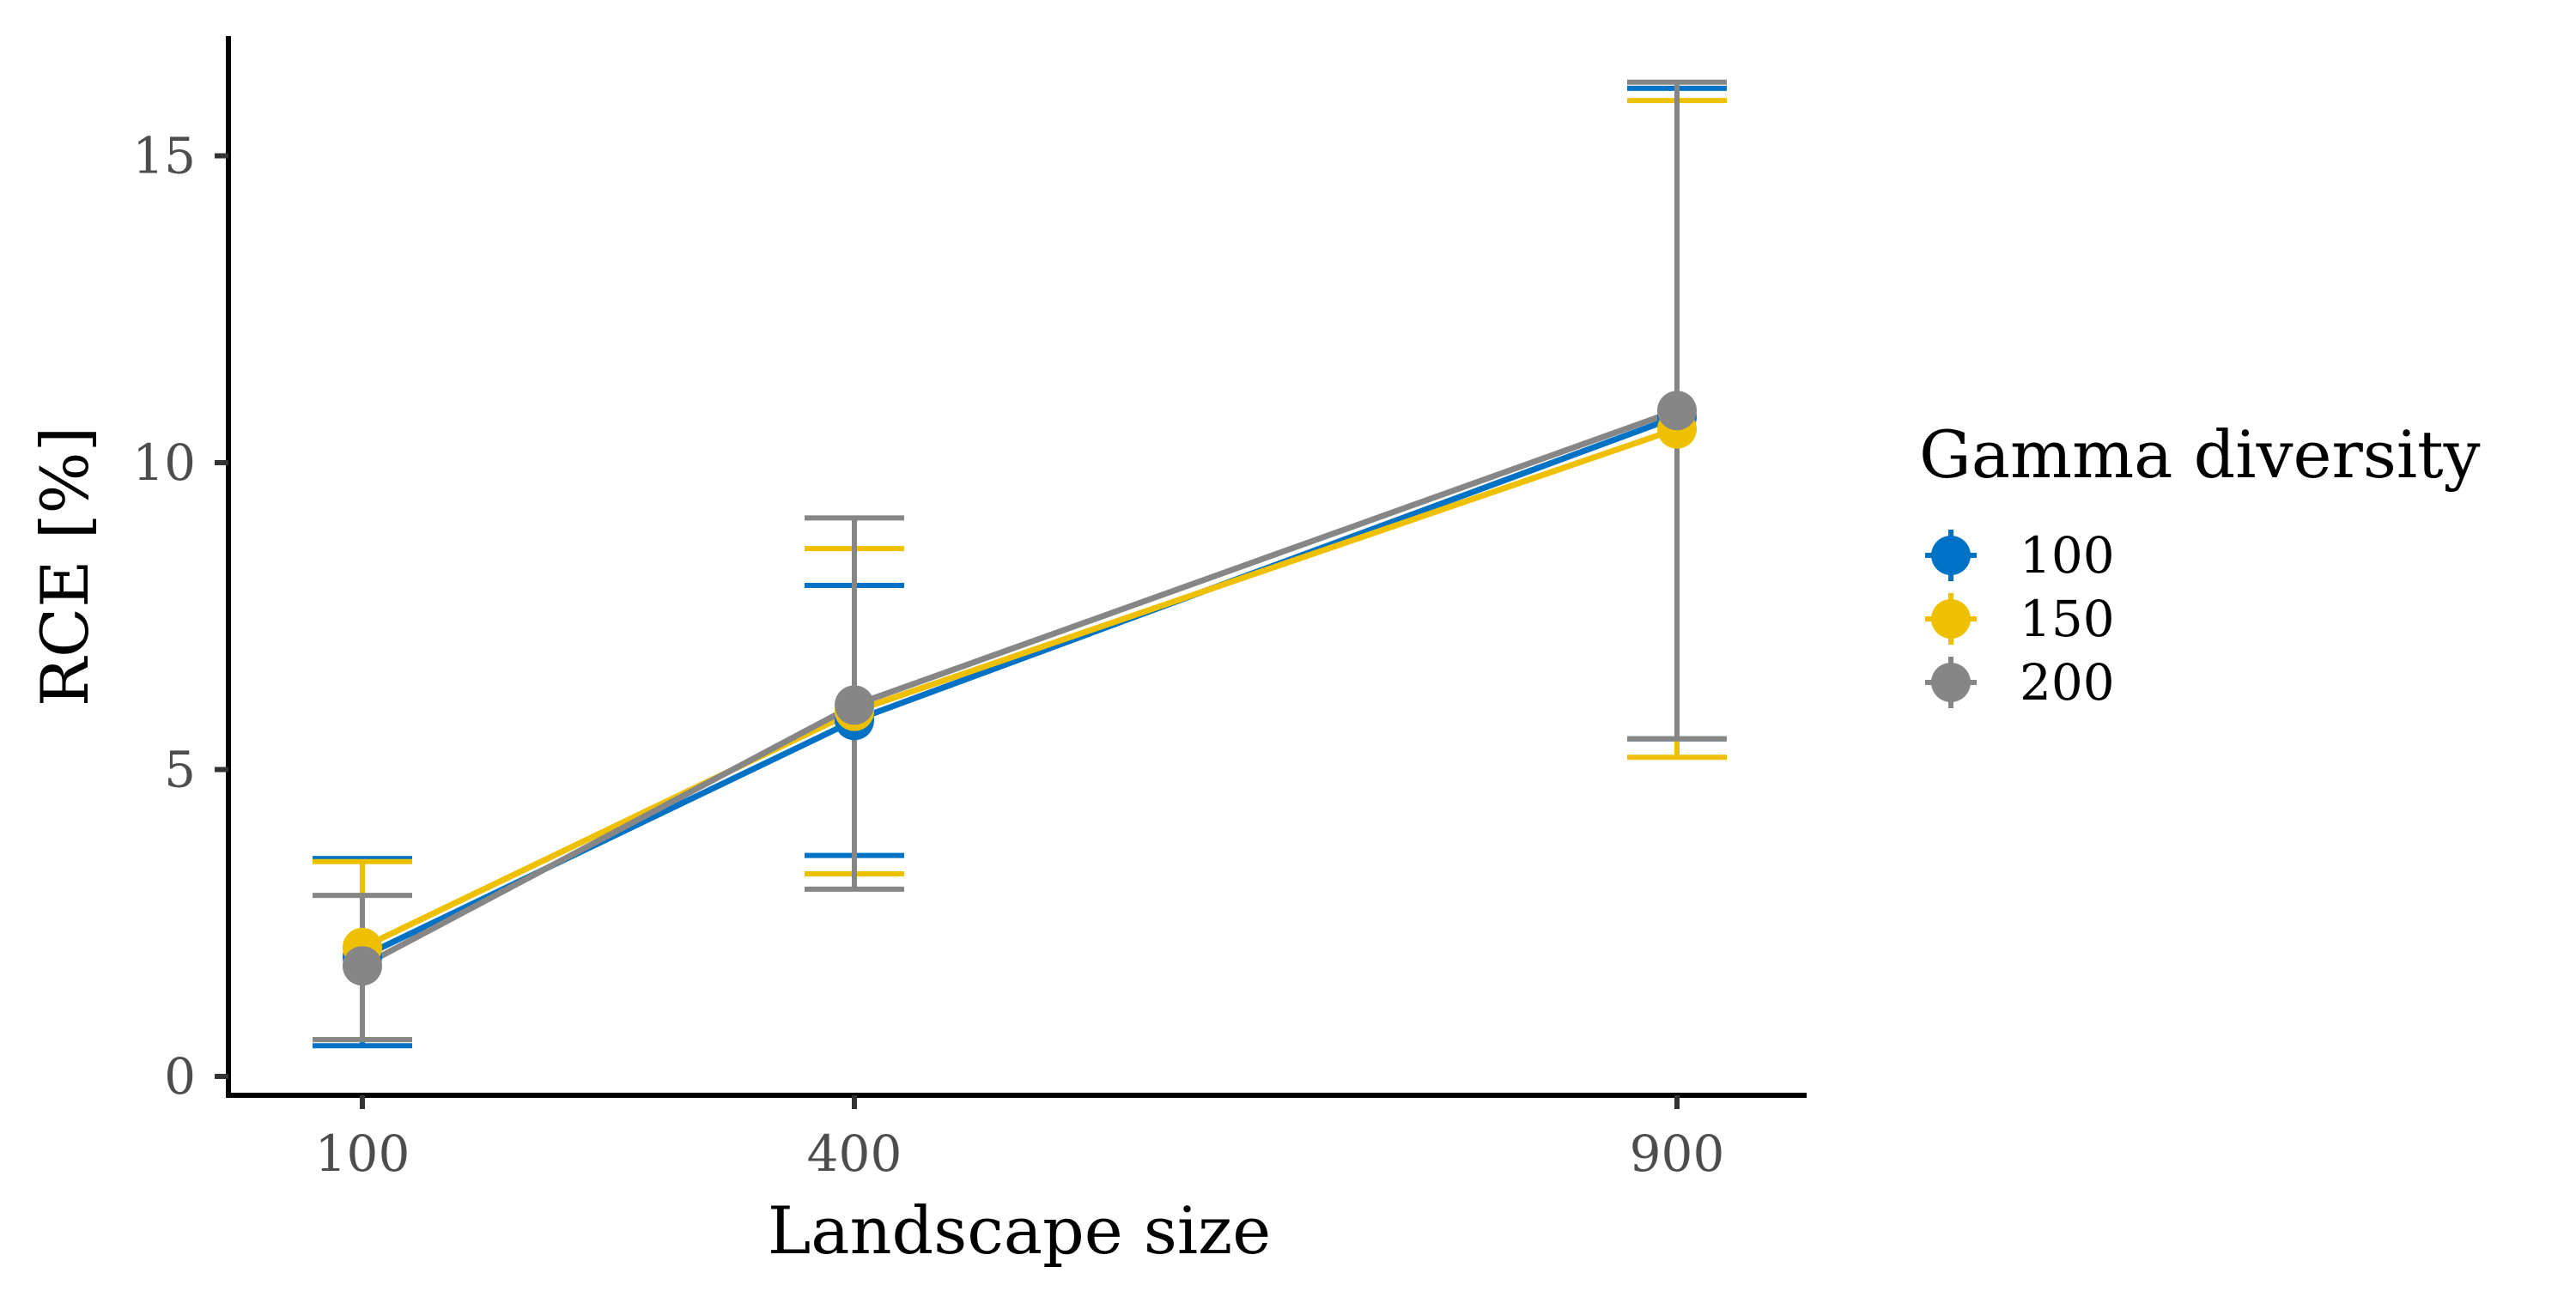 The image size is (2576, 1291). I want to click on x-tick-label: 400, so click(854, 1154).